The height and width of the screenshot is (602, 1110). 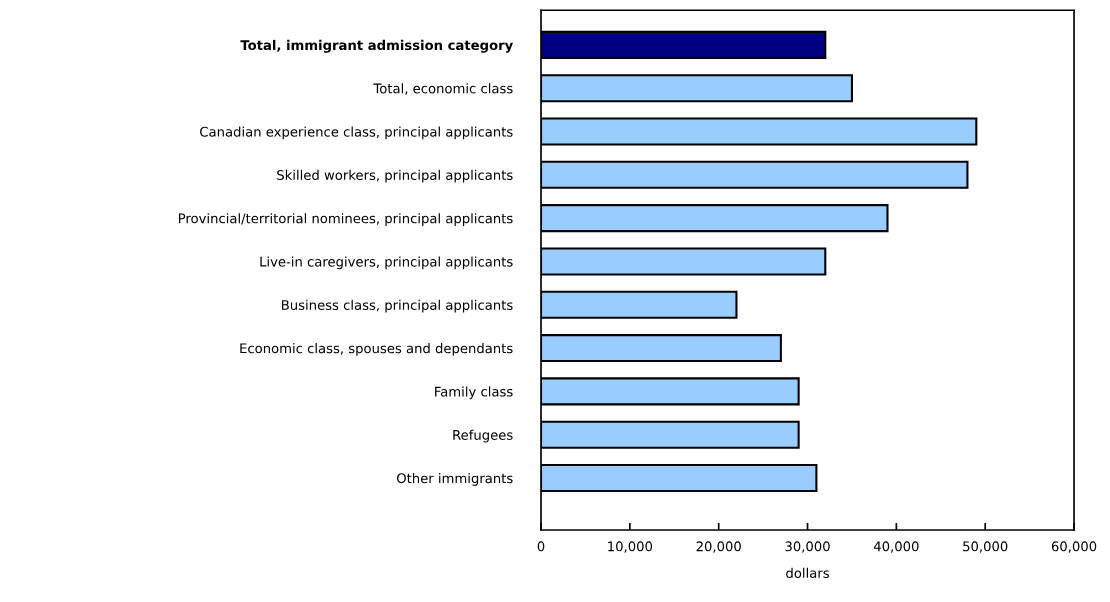 I want to click on y-tick-label: Family class, so click(x=474, y=393).